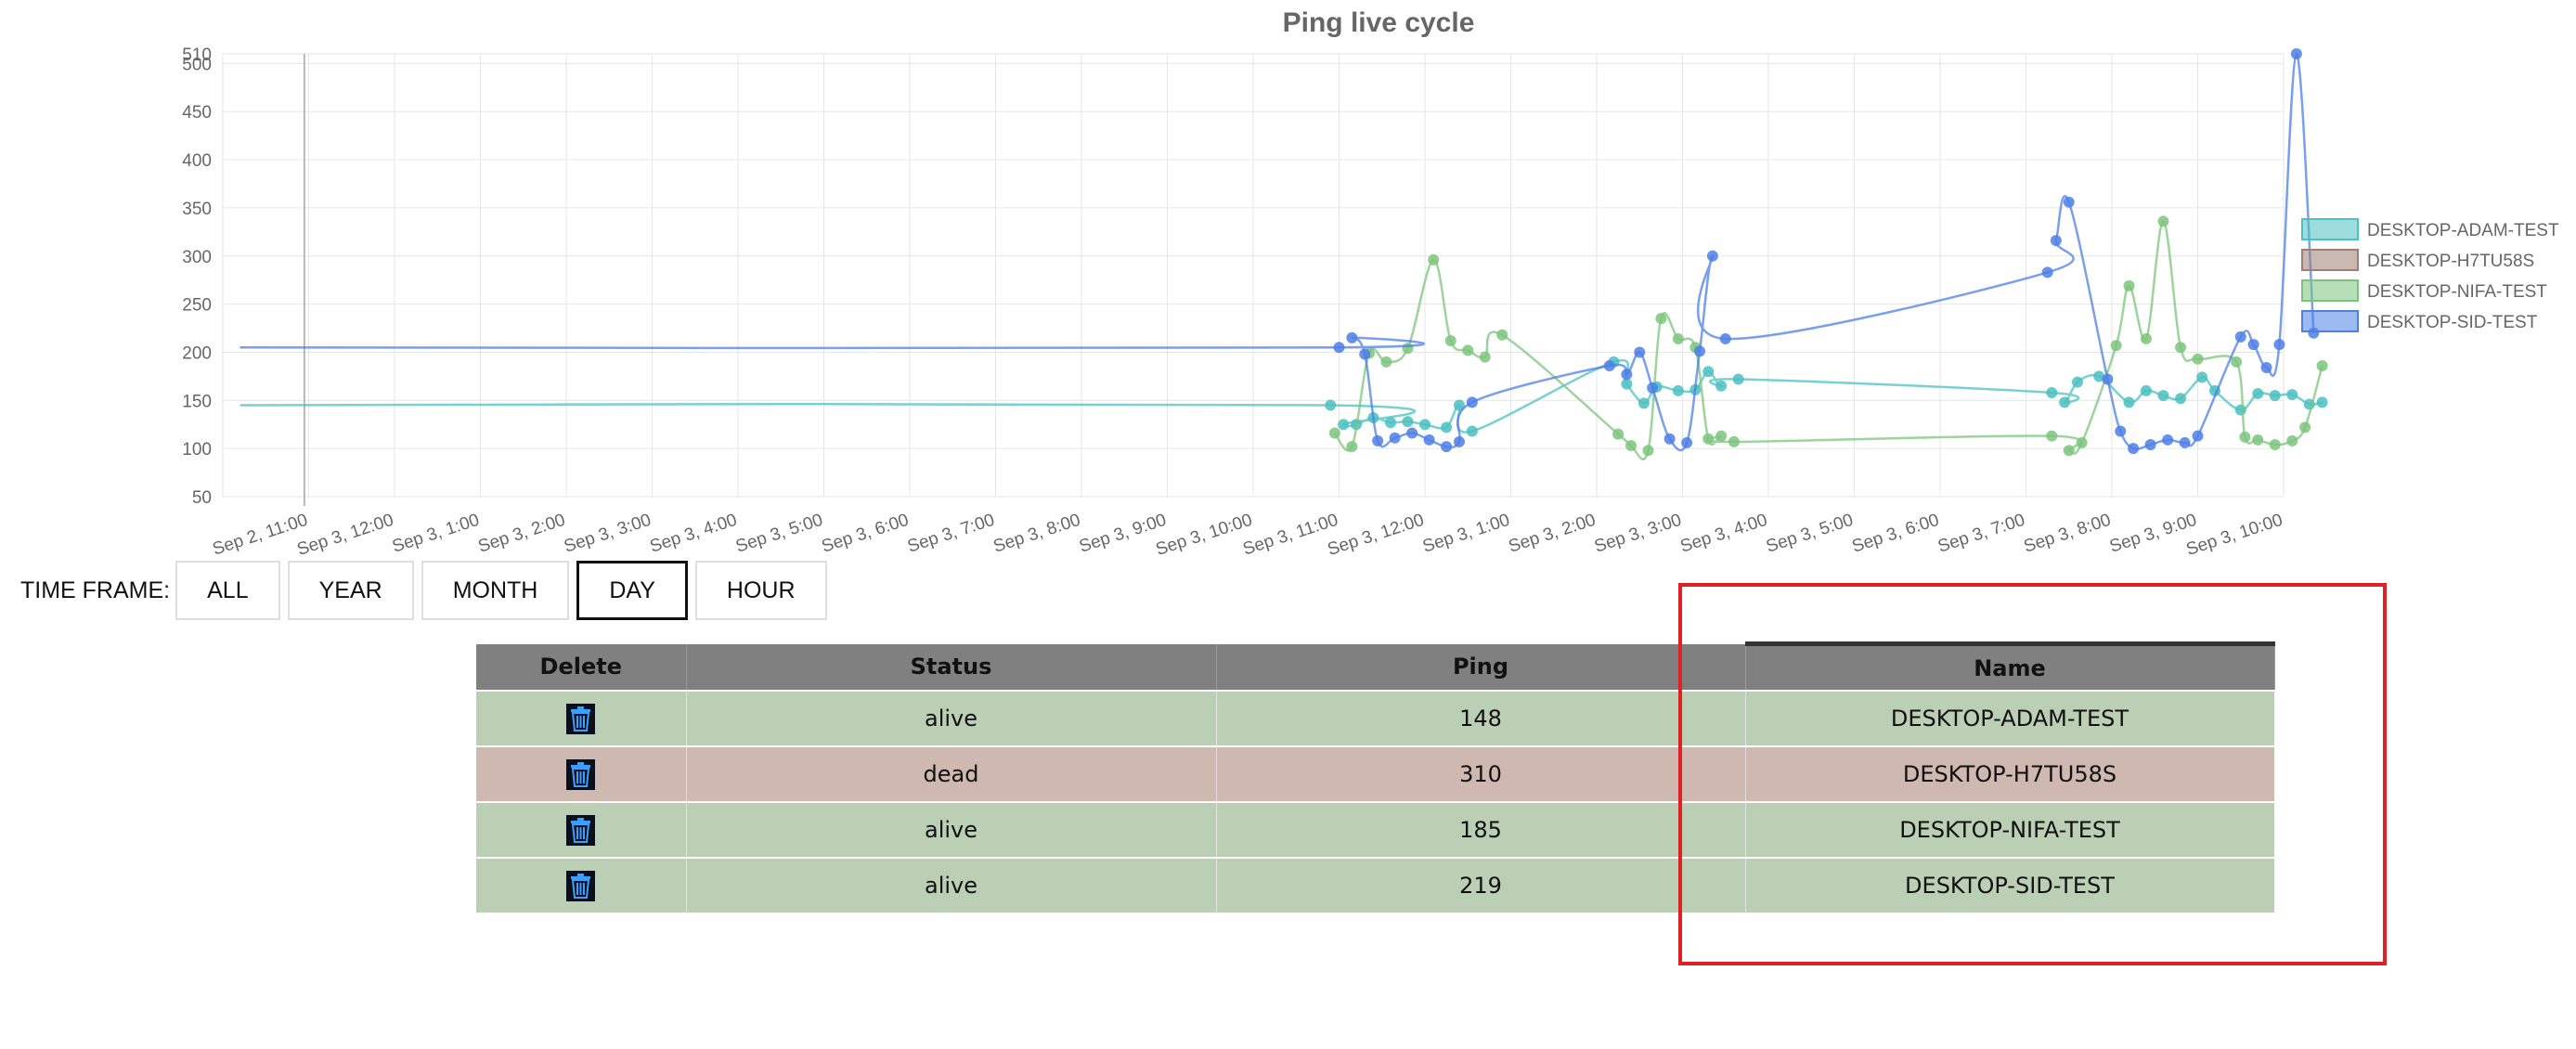 The height and width of the screenshot is (1049, 2576). Describe the element at coordinates (227, 590) in the screenshot. I see `time-frame-all-button: ALL` at that location.